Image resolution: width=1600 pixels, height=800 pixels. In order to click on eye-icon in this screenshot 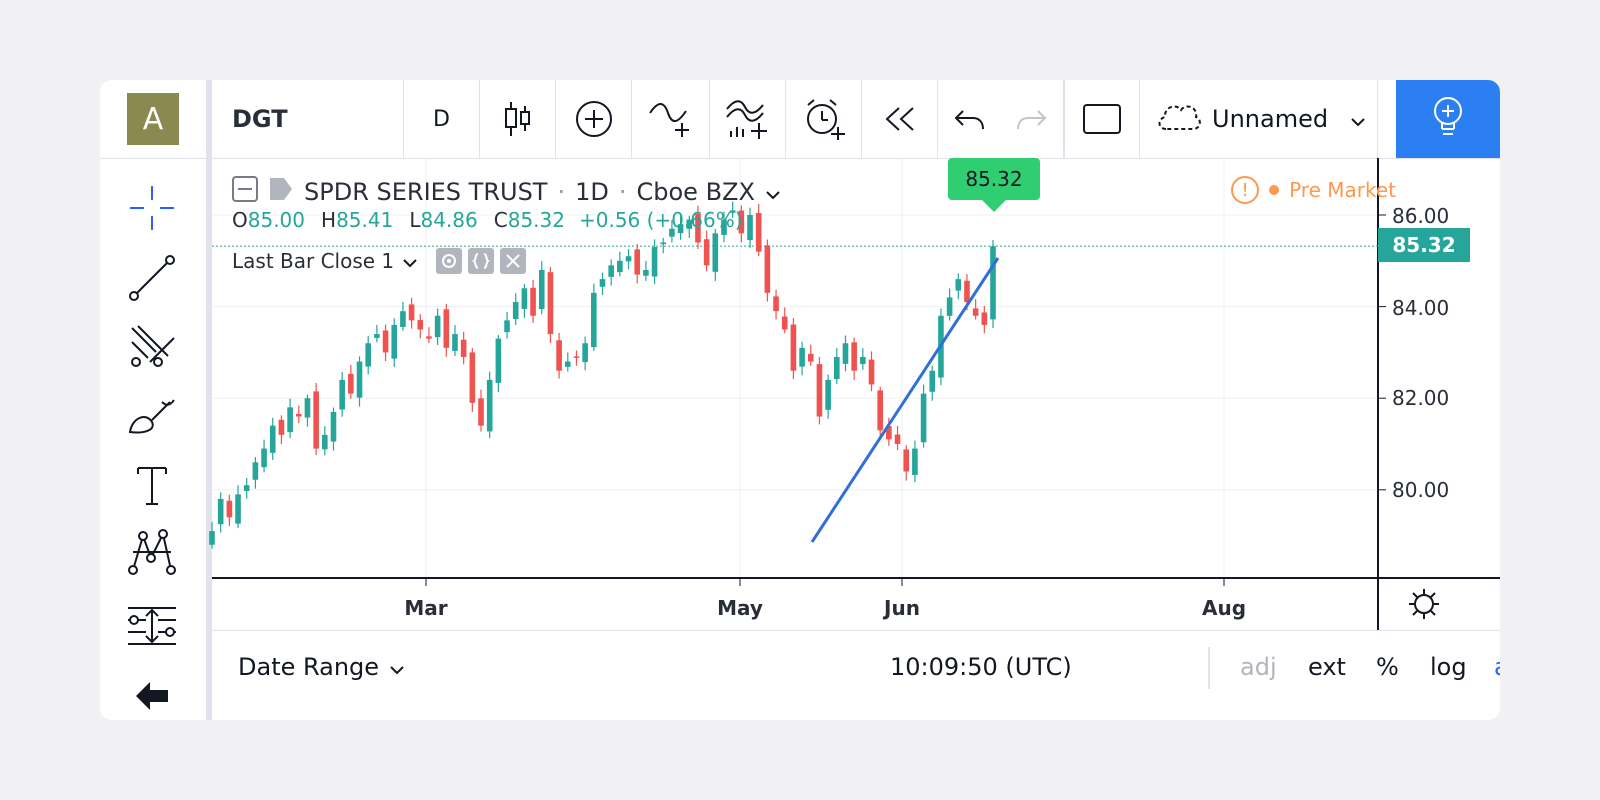, I will do `click(449, 261)`.